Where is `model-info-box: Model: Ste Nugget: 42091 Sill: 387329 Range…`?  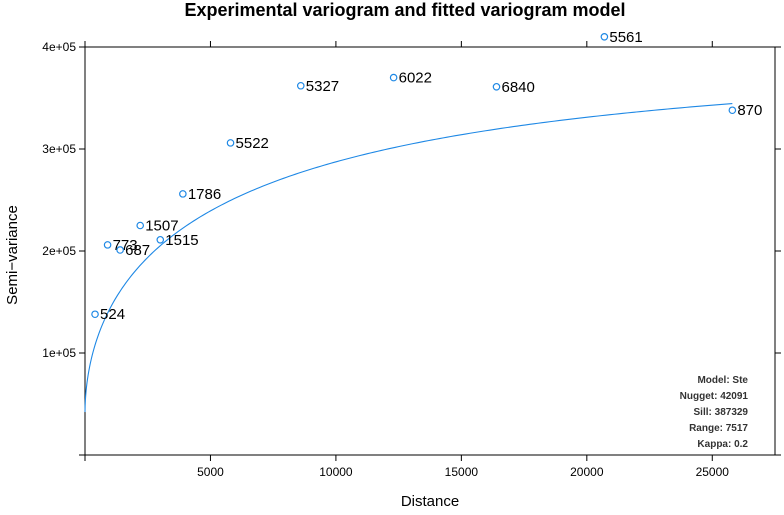
model-info-box: Model: Ste Nugget: 42091 Sill: 387329 Range… is located at coordinates (714, 412).